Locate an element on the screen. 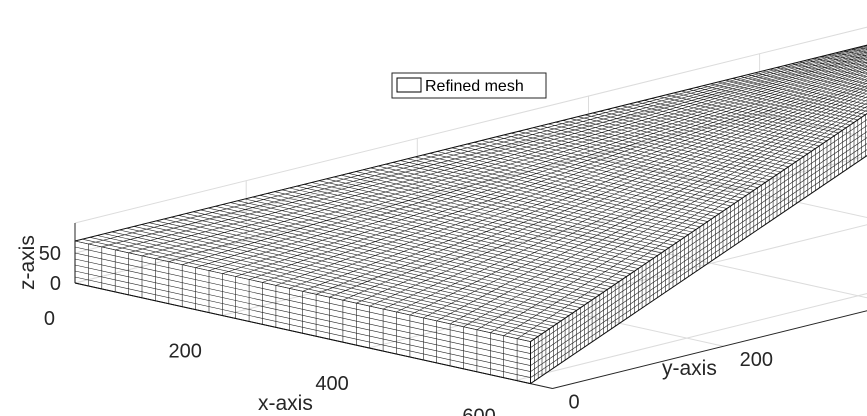  mesh-edge is located at coordinates (302, 333).